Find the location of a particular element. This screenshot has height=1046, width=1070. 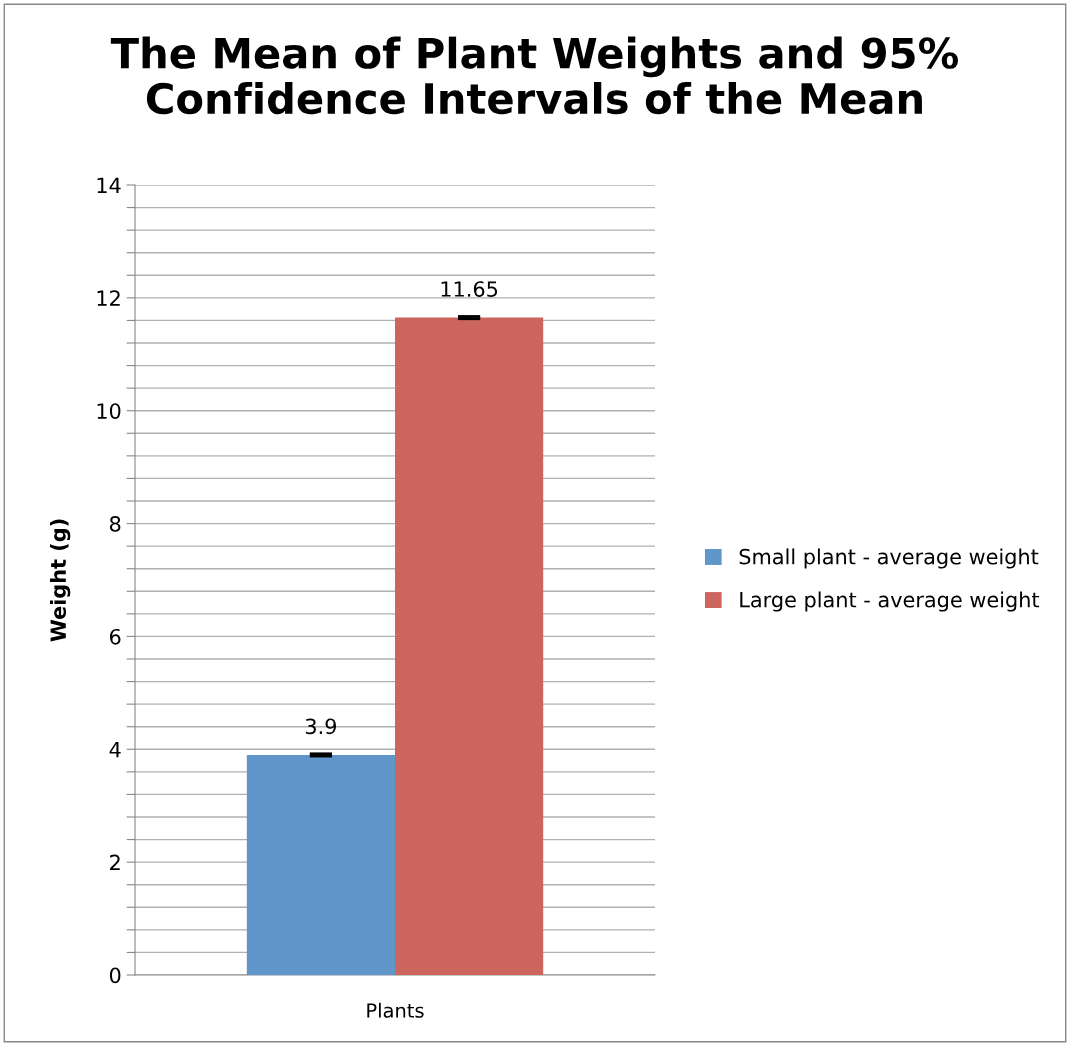

y-tick-label: 10 is located at coordinates (109, 411).